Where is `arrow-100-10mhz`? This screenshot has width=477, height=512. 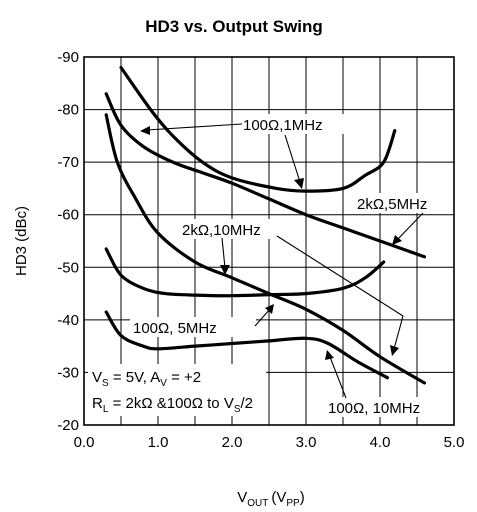
arrow-100-10mhz is located at coordinates (329, 355).